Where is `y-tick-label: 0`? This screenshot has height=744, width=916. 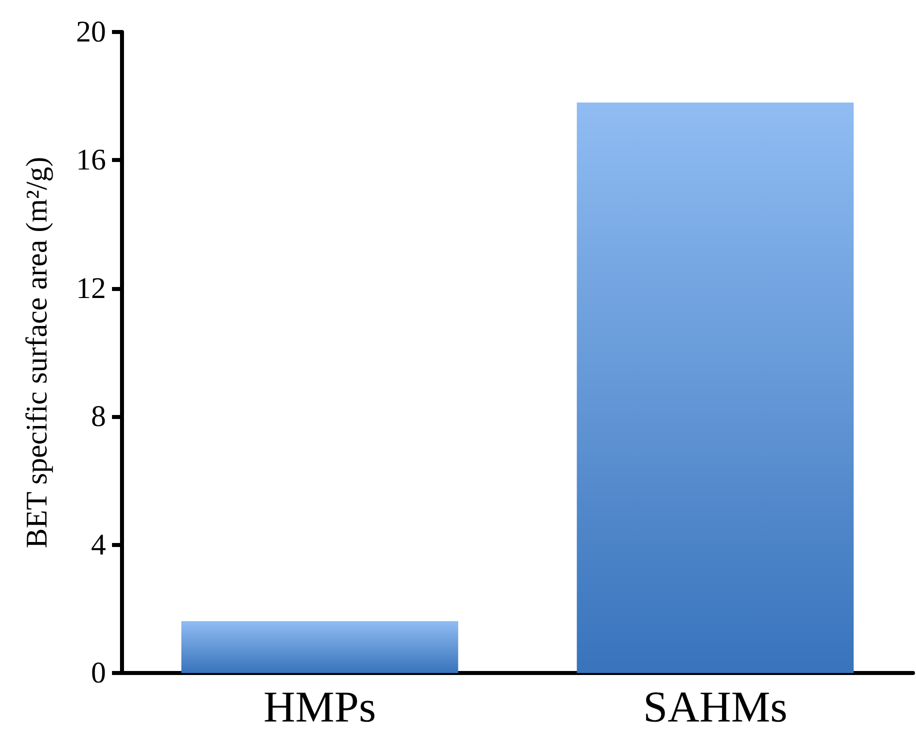 y-tick-label: 0 is located at coordinates (98, 673).